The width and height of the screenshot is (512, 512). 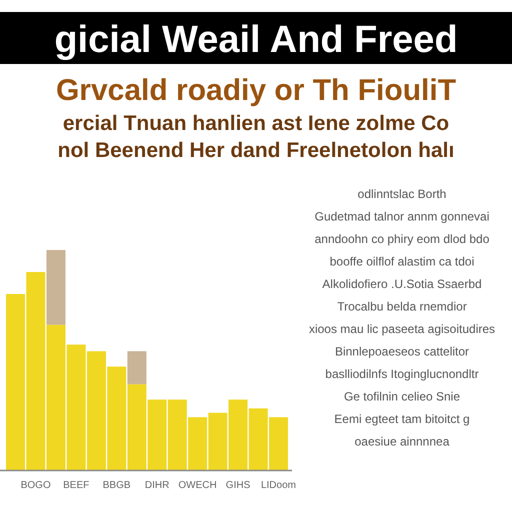 What do you see at coordinates (256, 90) in the screenshot?
I see `chart-subtitle: Grvcald roadiy or Th FiouliT` at bounding box center [256, 90].